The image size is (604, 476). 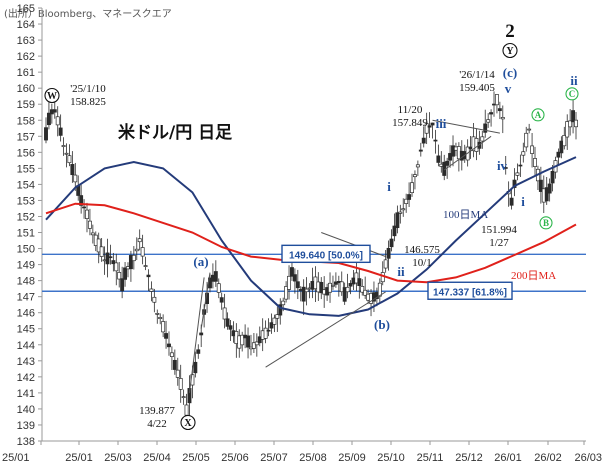 What do you see at coordinates (499, 230) in the screenshot?
I see `price-annotation: 151.994` at bounding box center [499, 230].